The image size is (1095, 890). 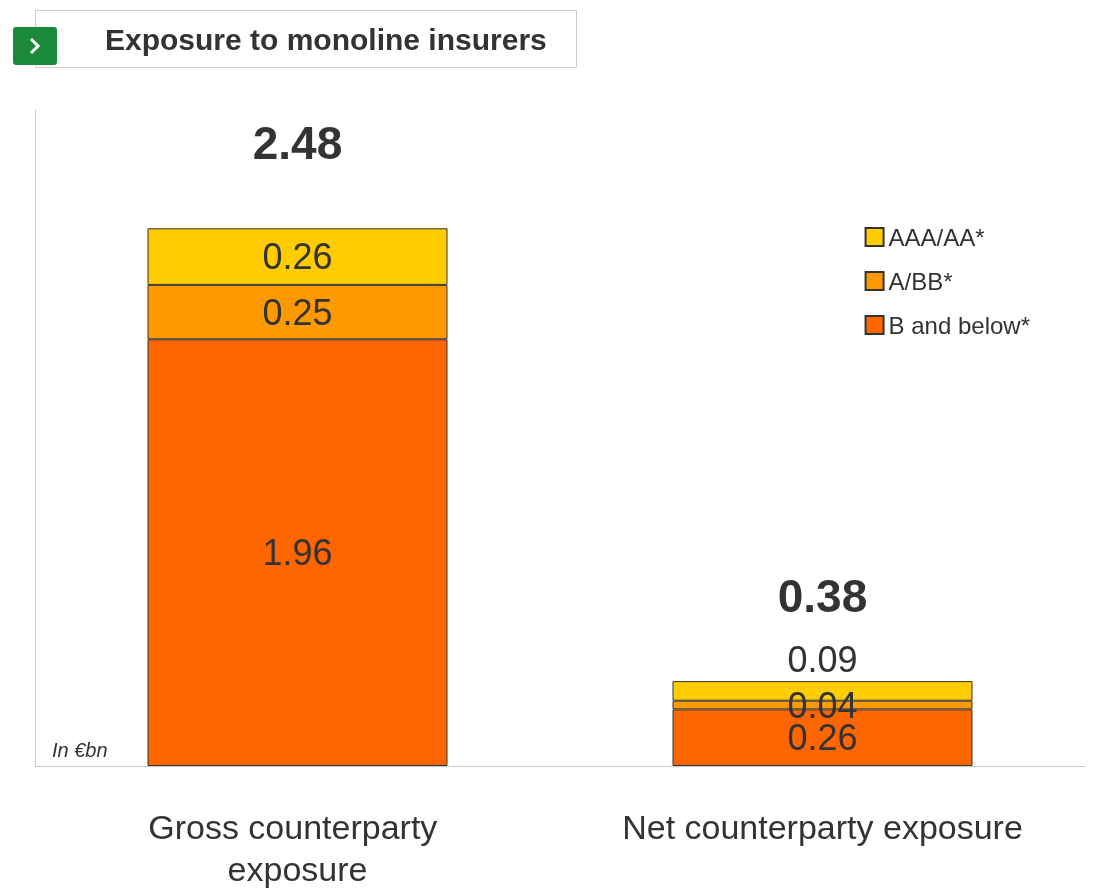 I want to click on data-label: 0.09, so click(x=822, y=659).